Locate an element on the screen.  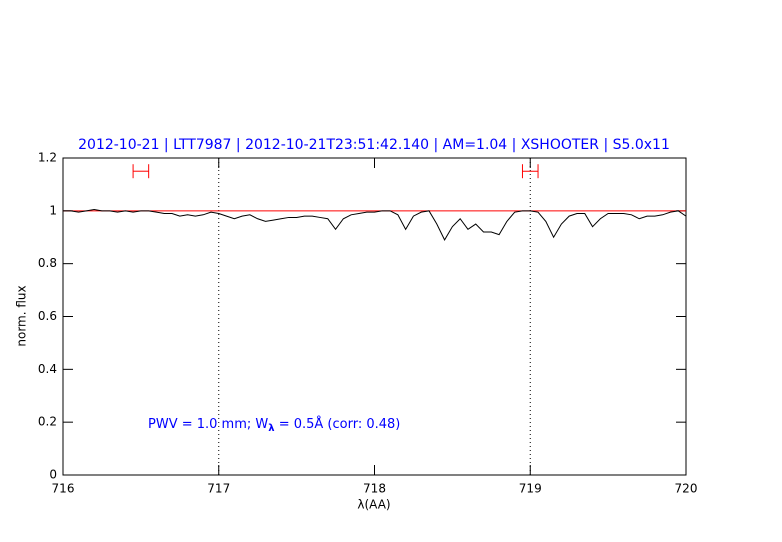
x-axis-label: λ(AA) is located at coordinates (373, 505).